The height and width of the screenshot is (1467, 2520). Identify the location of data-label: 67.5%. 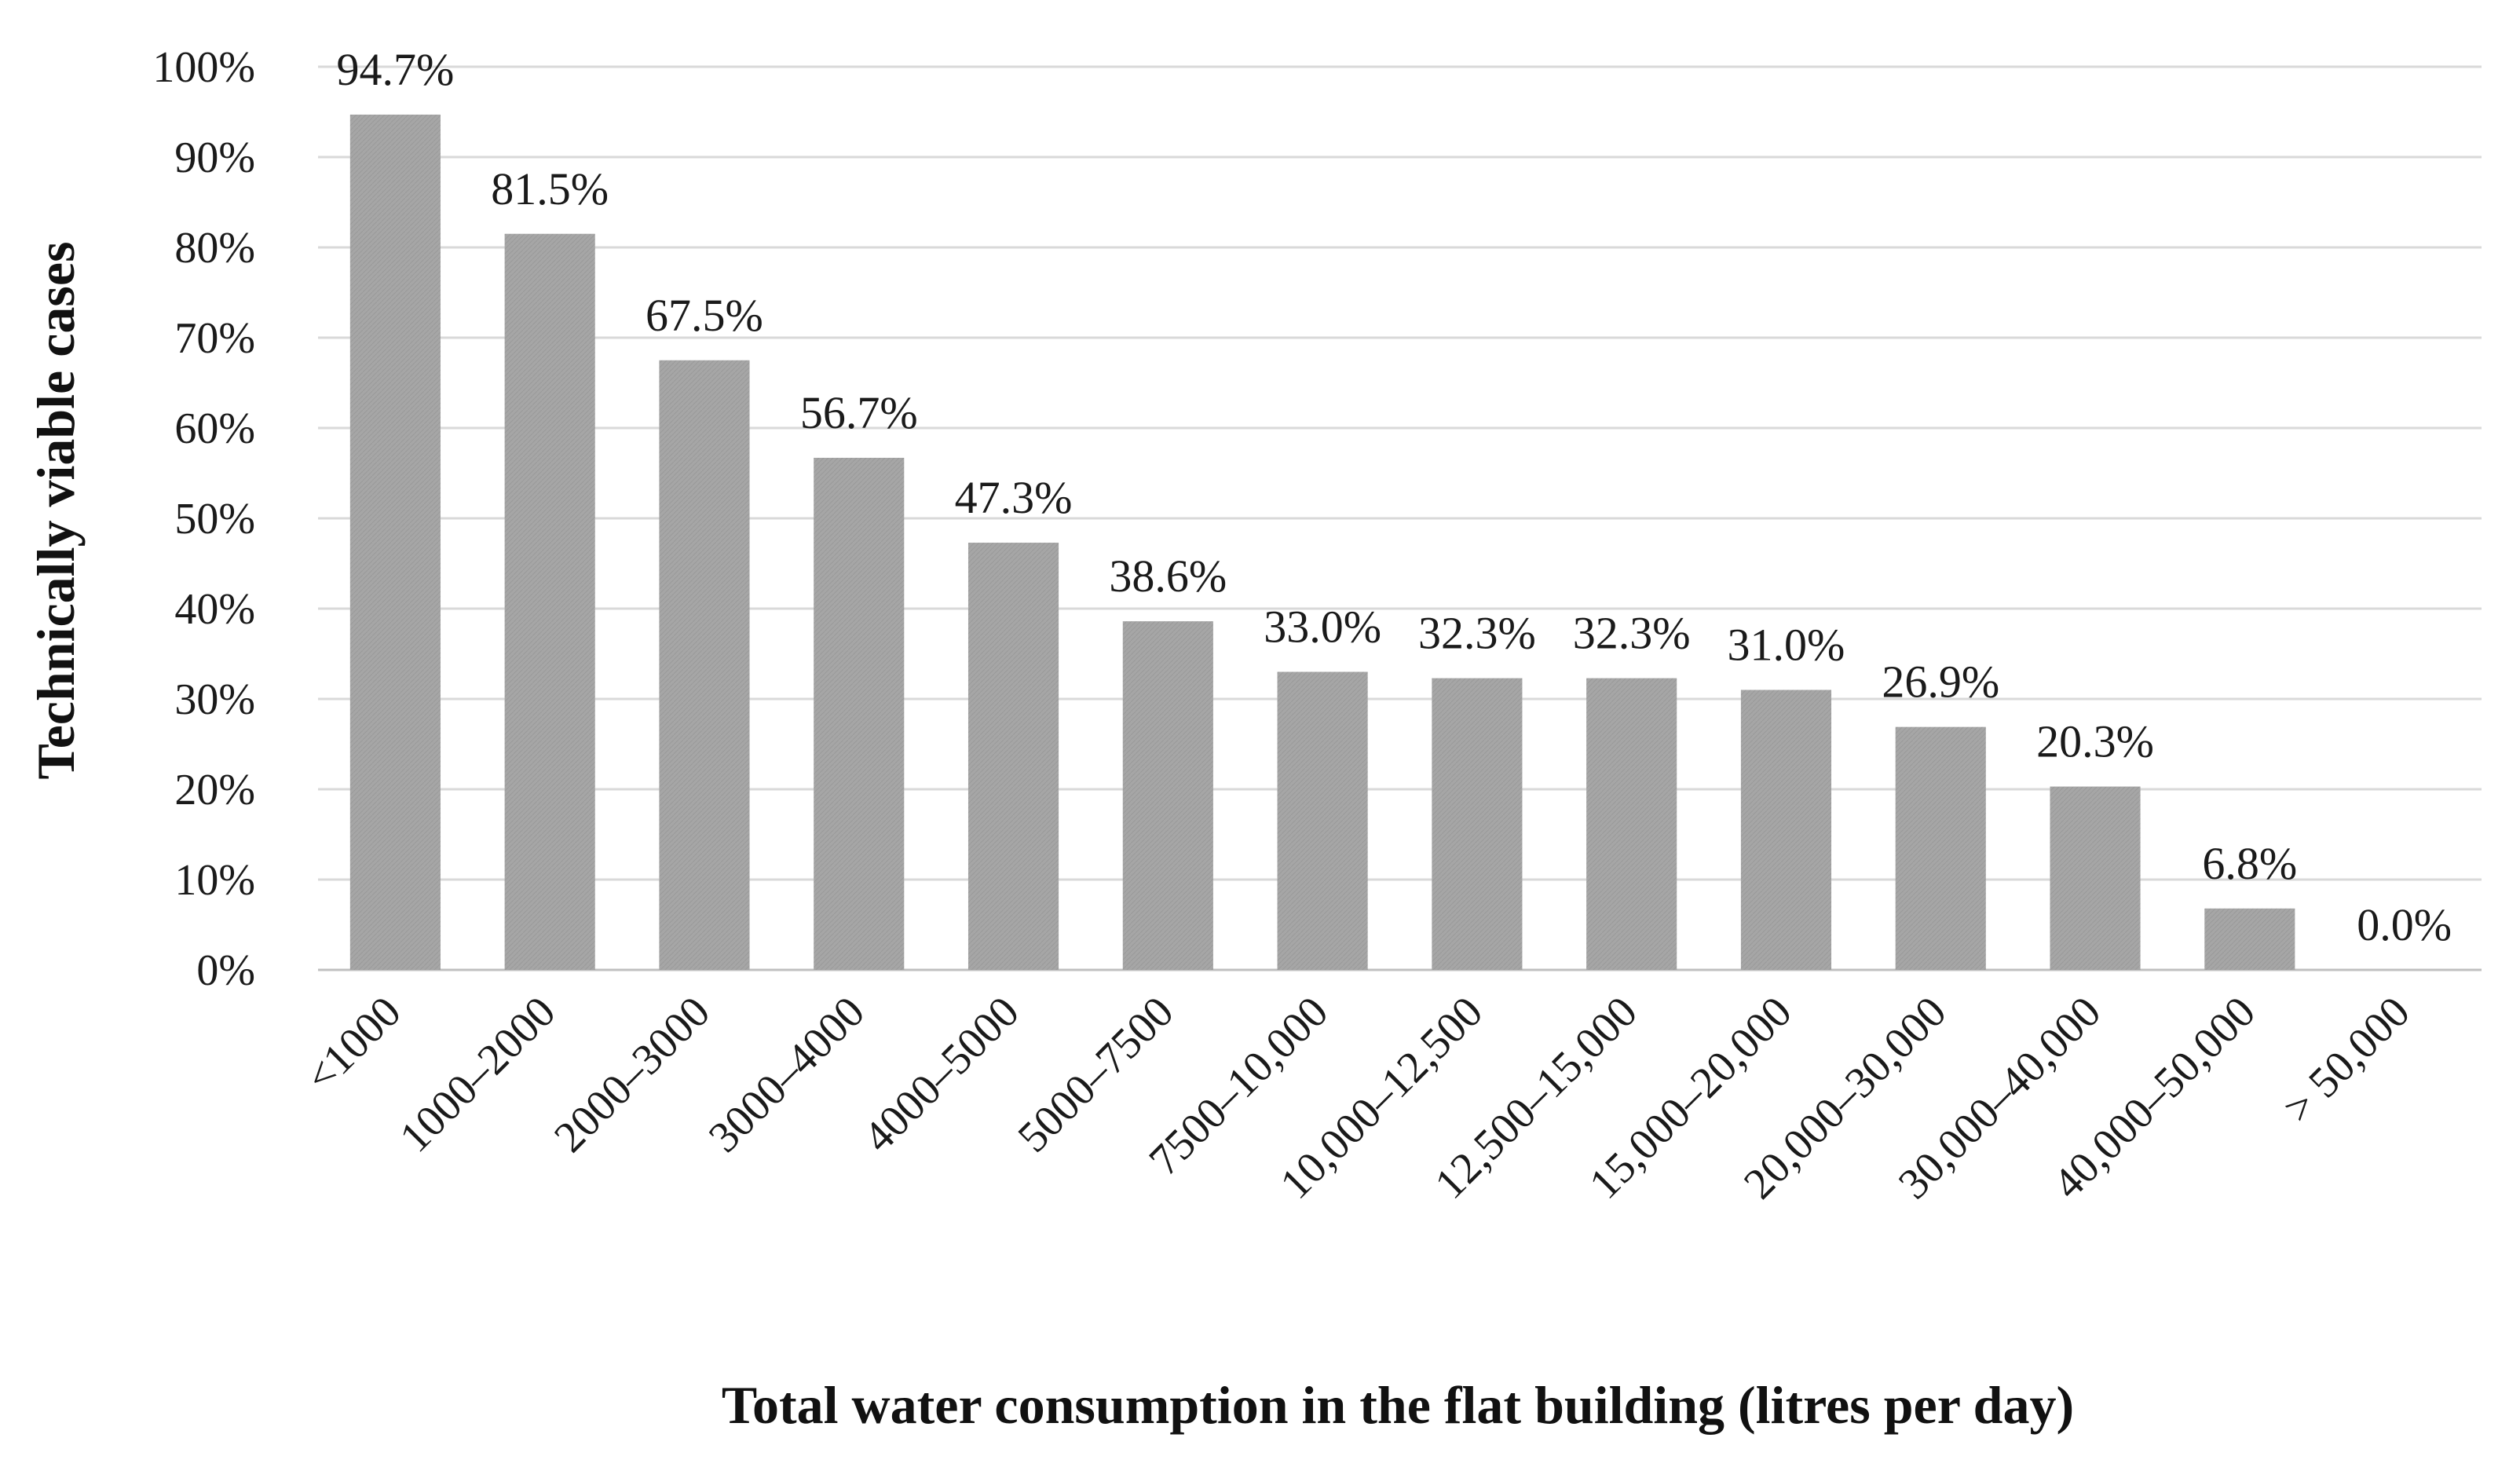
(704, 315).